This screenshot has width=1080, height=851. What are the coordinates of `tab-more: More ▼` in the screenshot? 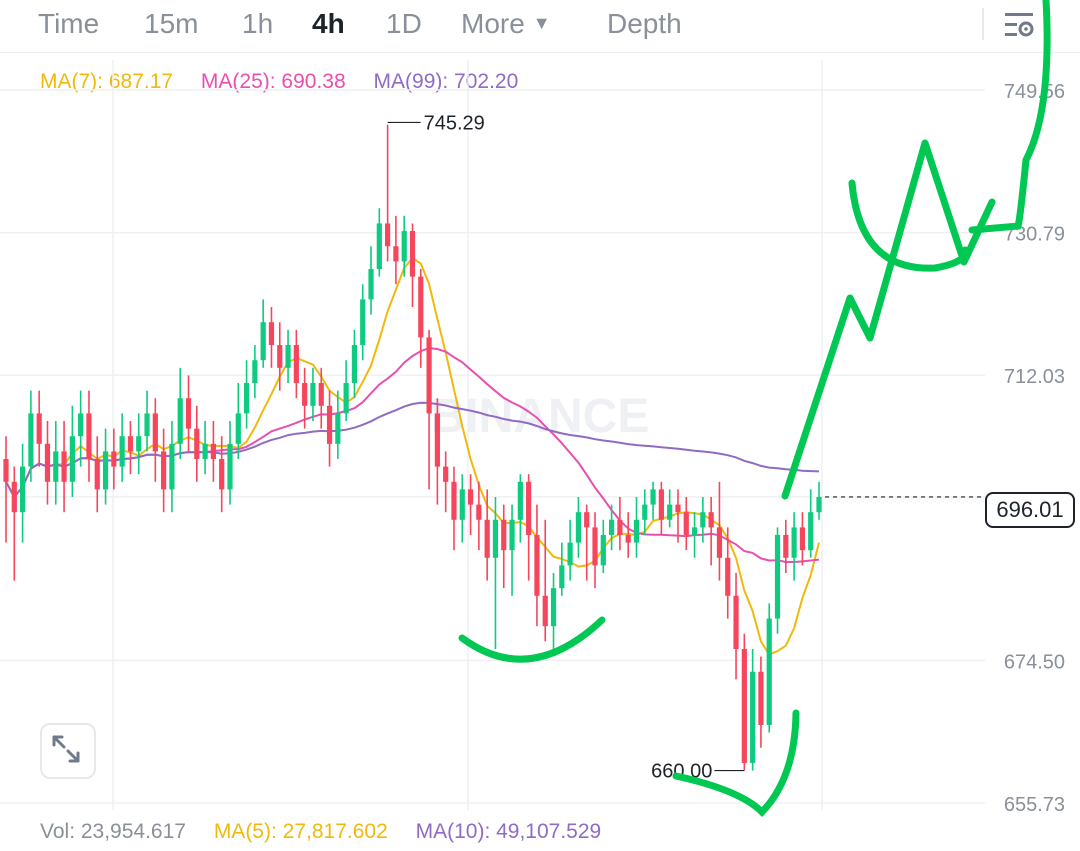 It's located at (506, 24).